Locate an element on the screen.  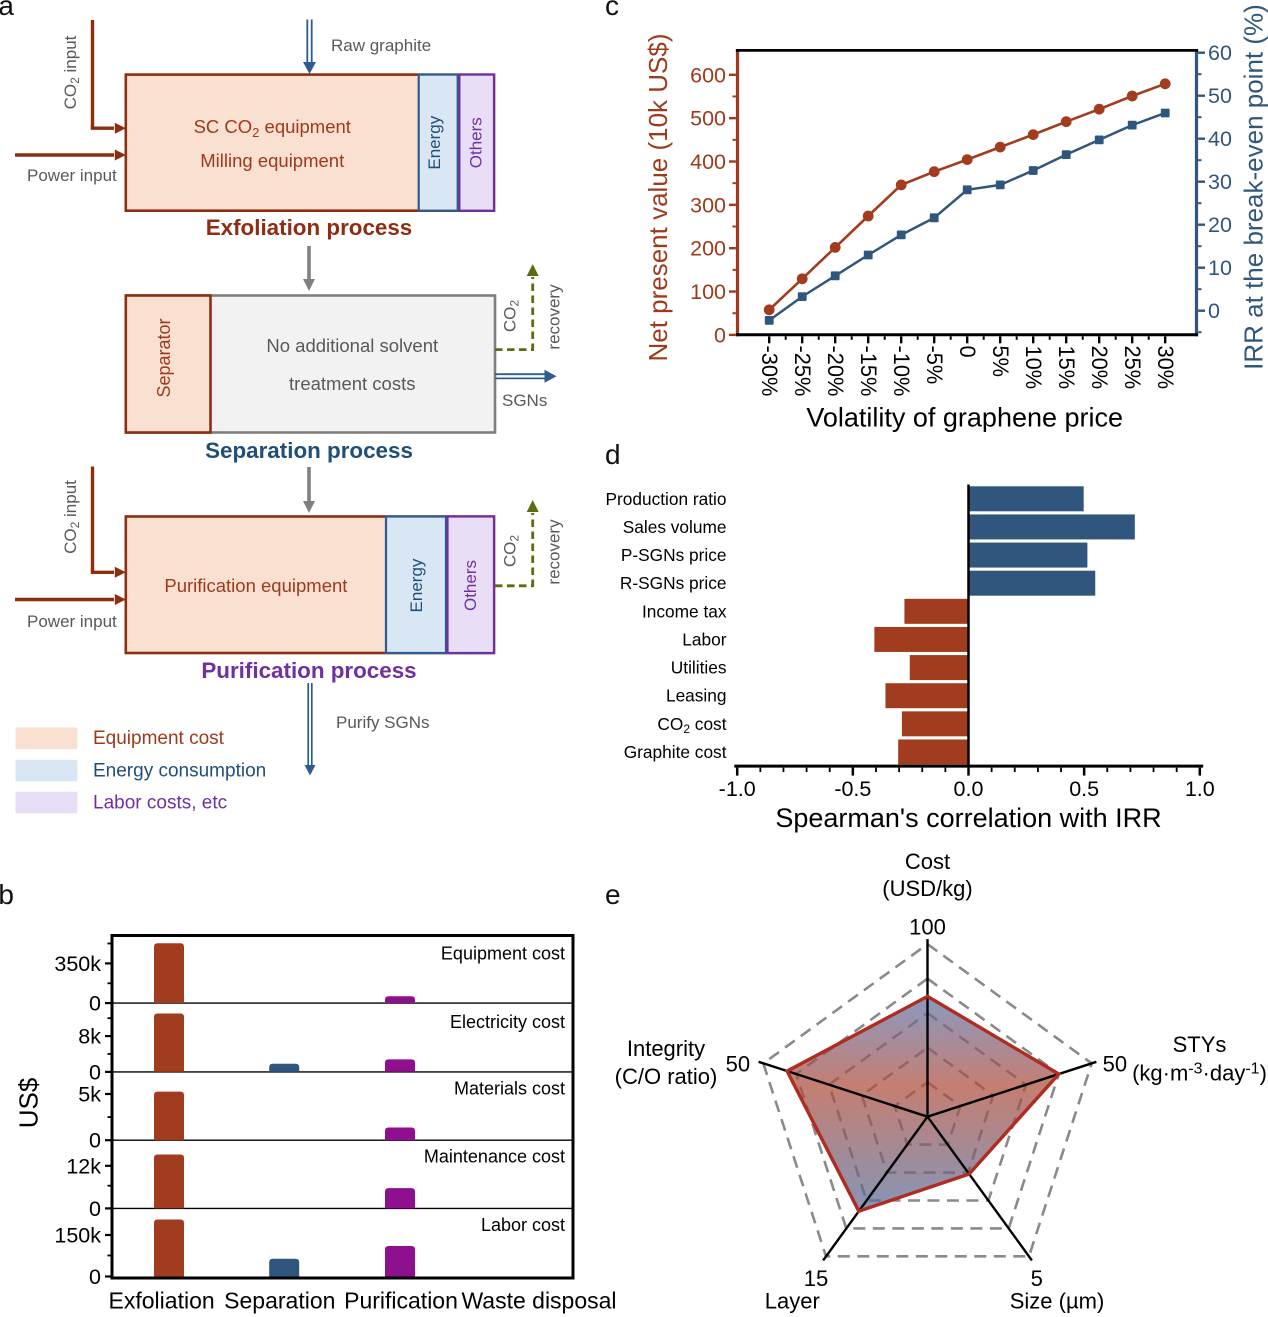
svg-text: Separator is located at coordinates (164, 357).